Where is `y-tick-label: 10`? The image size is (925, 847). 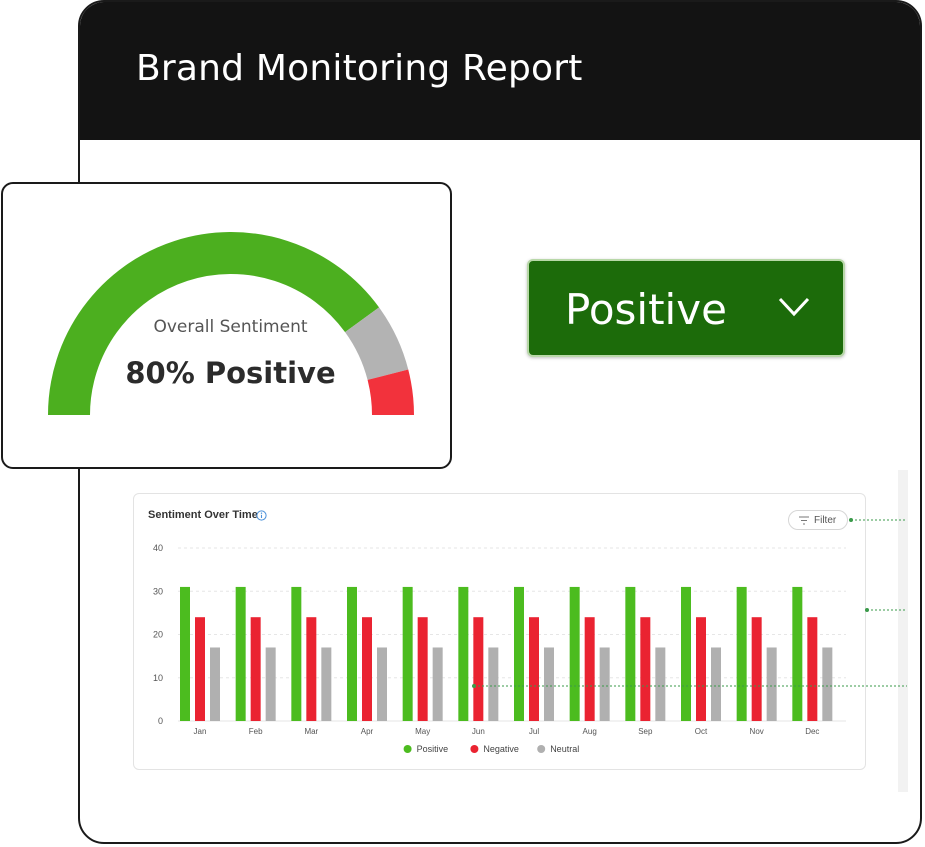 y-tick-label: 10 is located at coordinates (158, 678).